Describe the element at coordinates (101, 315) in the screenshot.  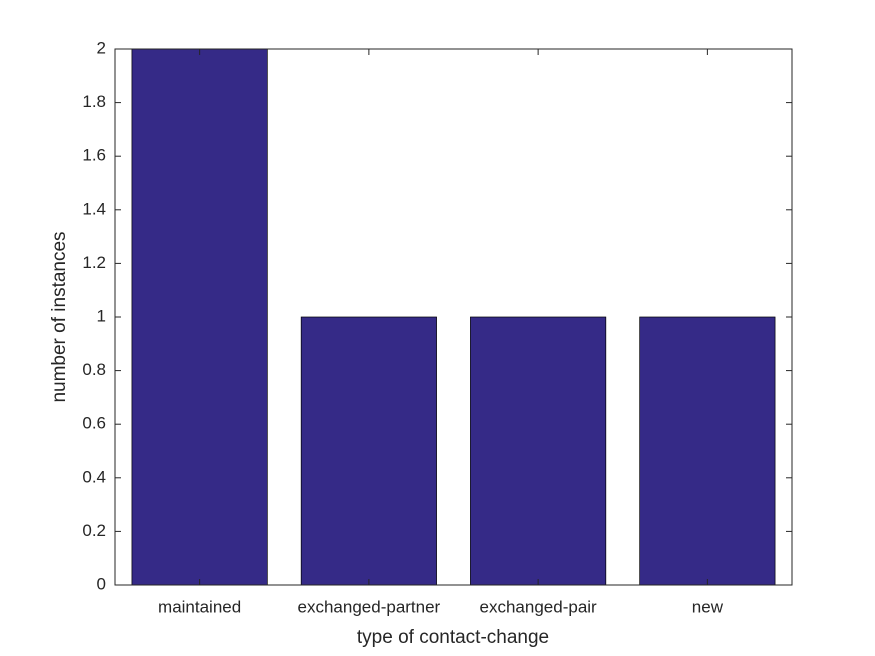
I see `y-tick-label: 1` at that location.